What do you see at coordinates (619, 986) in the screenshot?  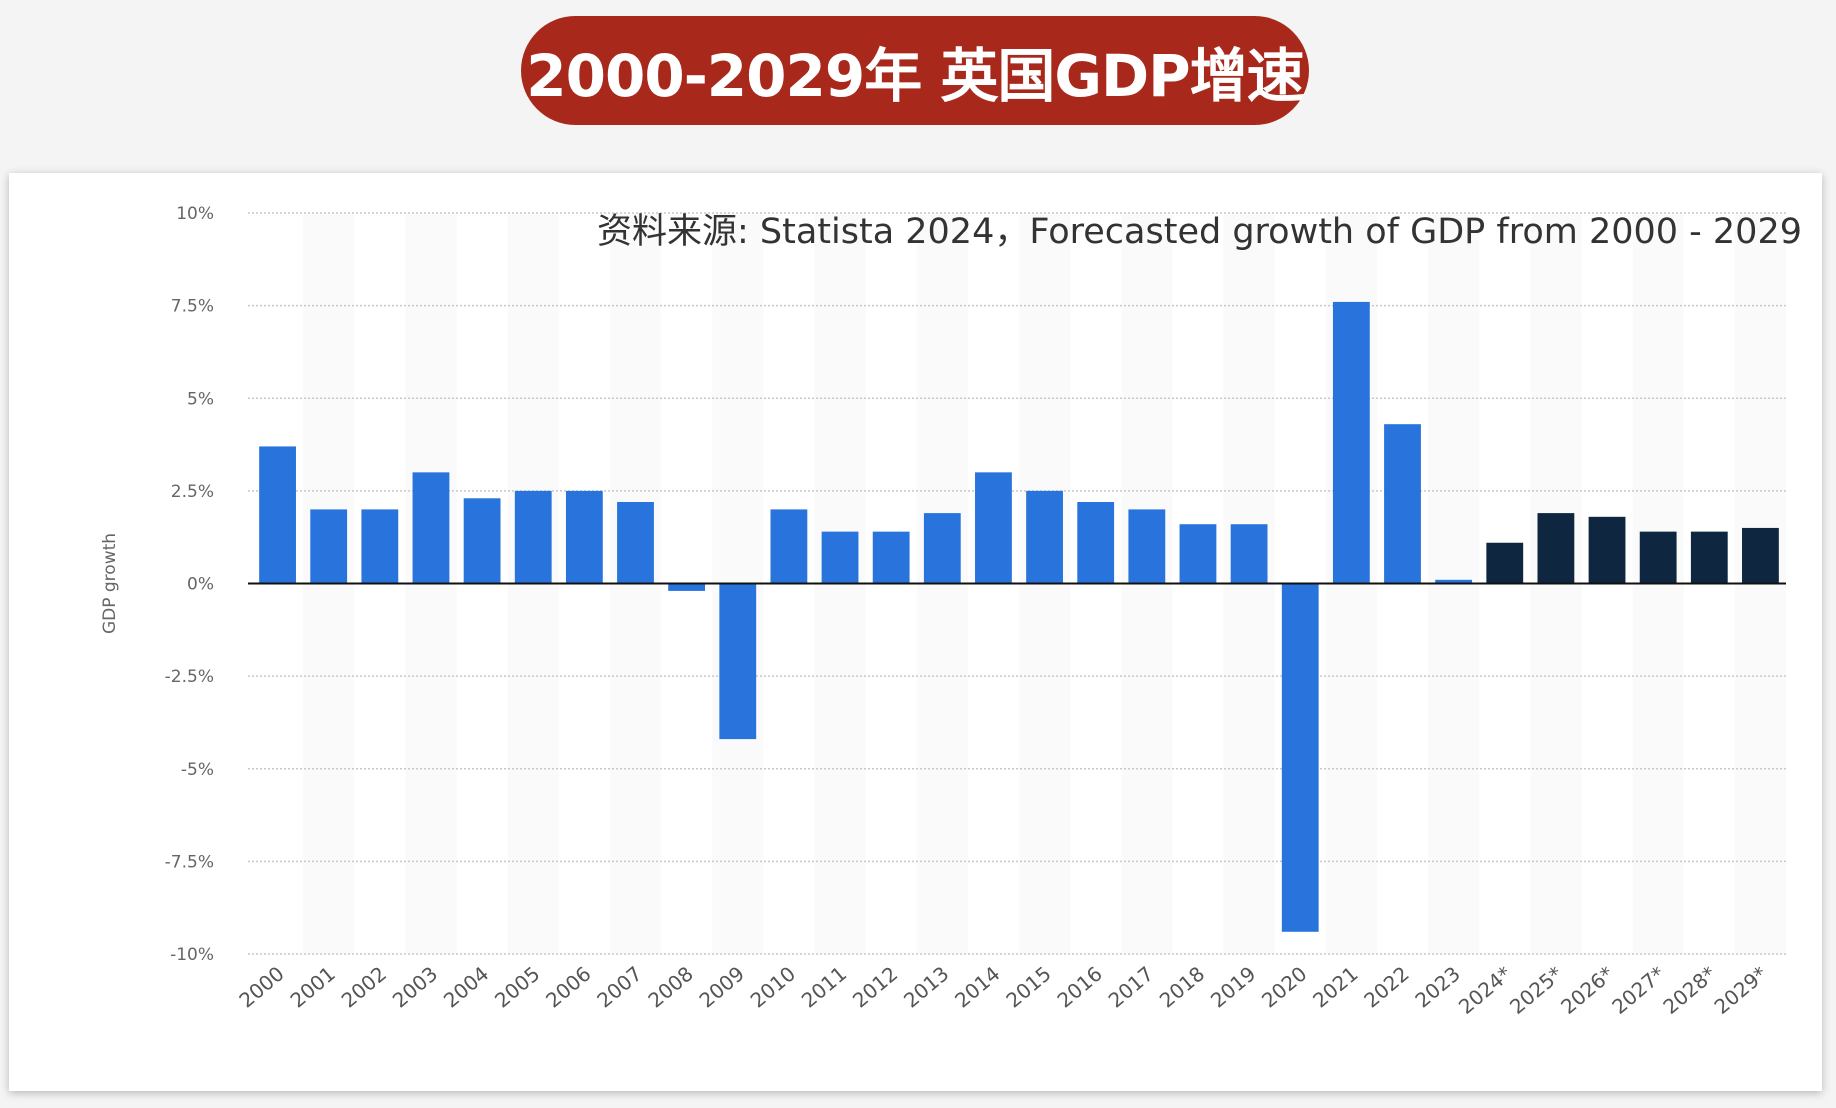 I see `x-tick-label: 2007` at bounding box center [619, 986].